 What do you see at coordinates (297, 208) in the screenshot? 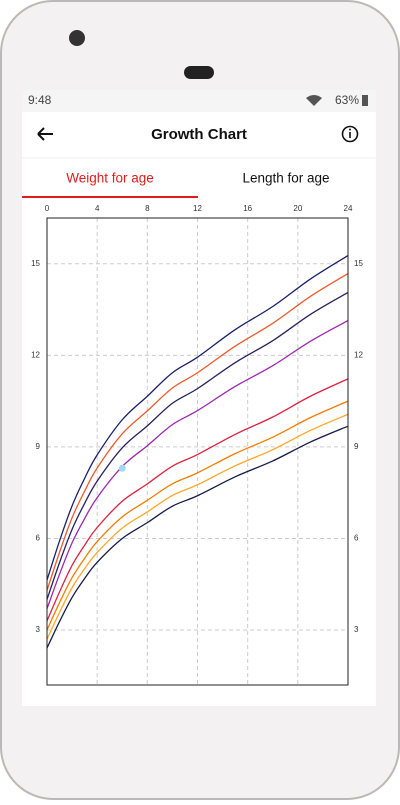
I see `x-tick-label: 20` at bounding box center [297, 208].